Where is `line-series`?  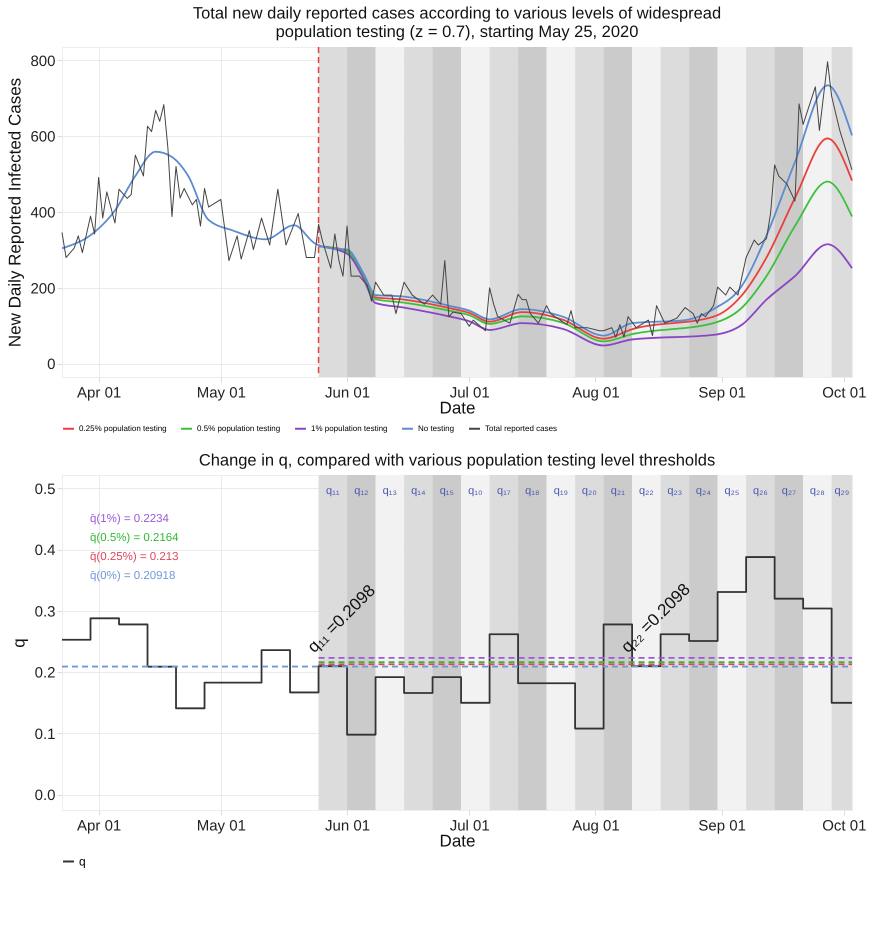 line-series is located at coordinates (585, 294).